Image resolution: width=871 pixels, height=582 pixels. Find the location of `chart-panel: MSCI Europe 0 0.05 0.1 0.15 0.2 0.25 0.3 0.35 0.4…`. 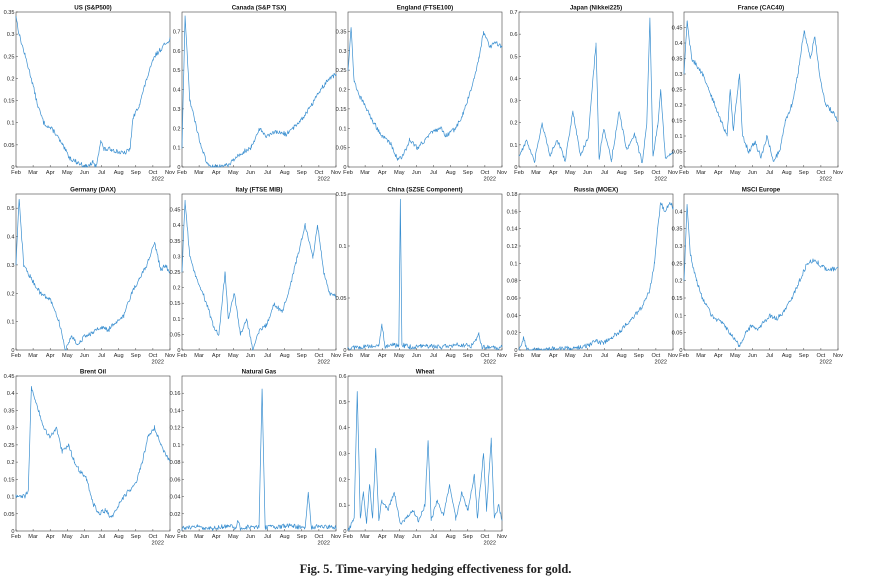

chart-panel: MSCI Europe 0 0.05 0.1 0.15 0.2 0.25 0.3 0.35 0.4… is located at coordinates (758, 276).